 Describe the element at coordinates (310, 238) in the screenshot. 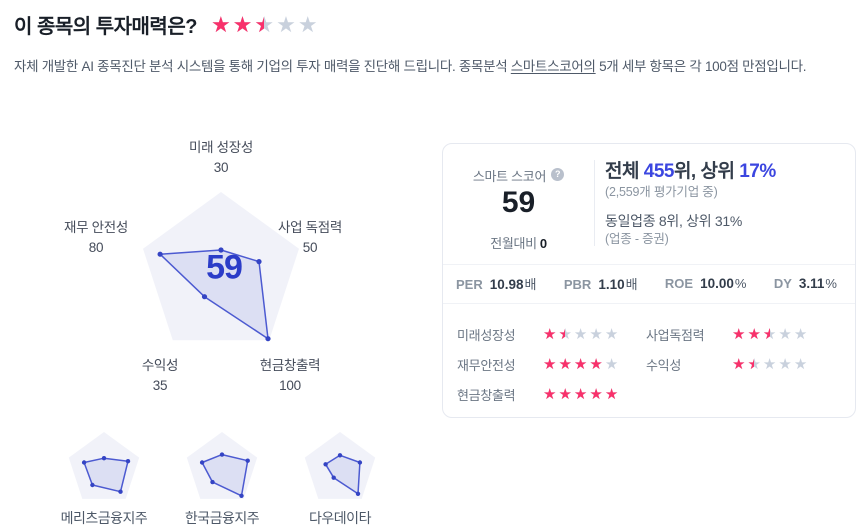

I see `radar-axis-label: 사업 독점력 50` at that location.